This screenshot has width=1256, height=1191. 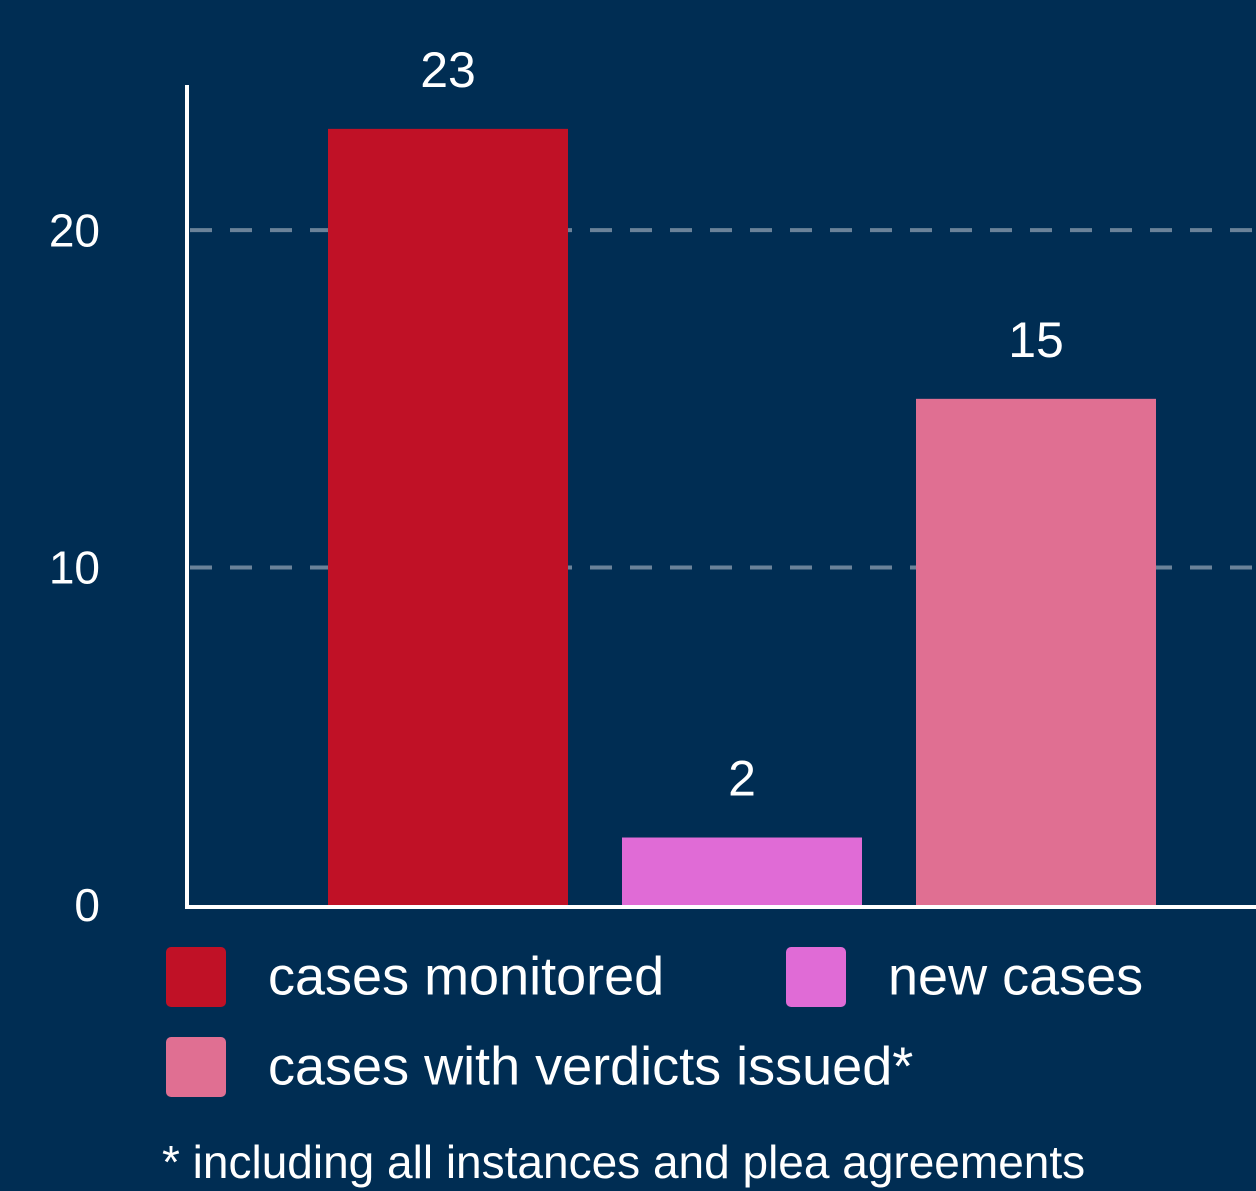 What do you see at coordinates (466, 976) in the screenshot?
I see `legend-label: cases monitored` at bounding box center [466, 976].